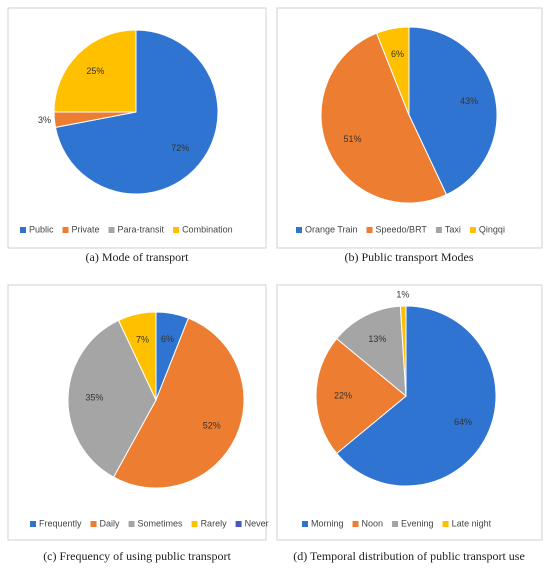 The image size is (550, 579). Describe the element at coordinates (373, 523) in the screenshot. I see `legend-label: Noon` at that location.